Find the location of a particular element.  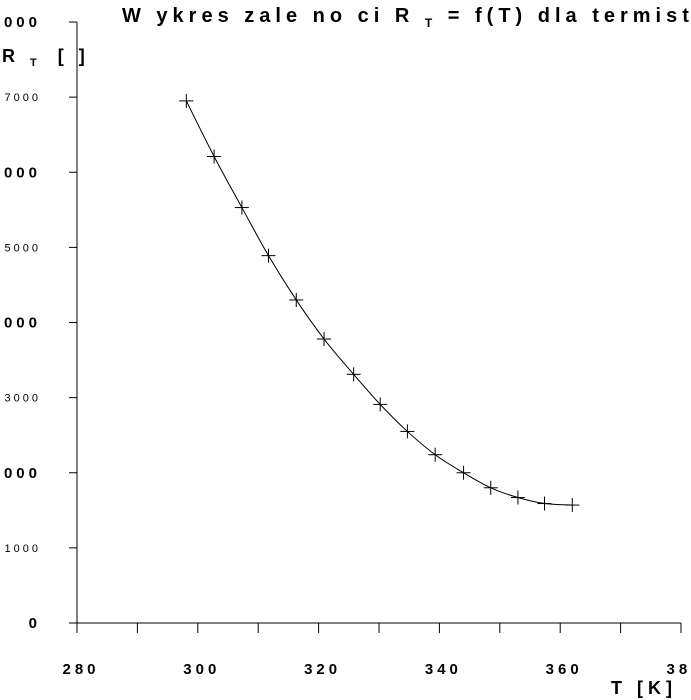

y-axis-label-subscript: T is located at coordinates (36, 63).